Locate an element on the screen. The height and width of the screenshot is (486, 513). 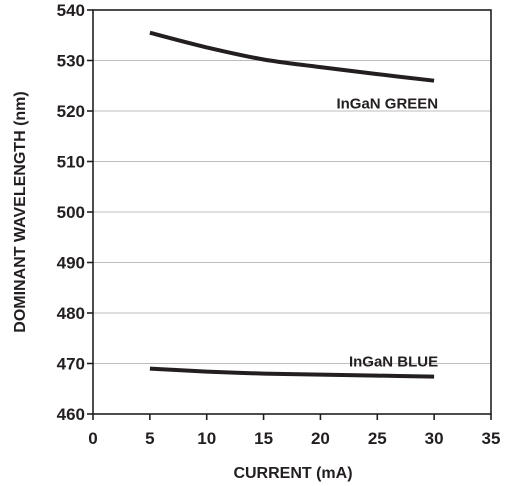
x-tick-label: 35 is located at coordinates (491, 438).